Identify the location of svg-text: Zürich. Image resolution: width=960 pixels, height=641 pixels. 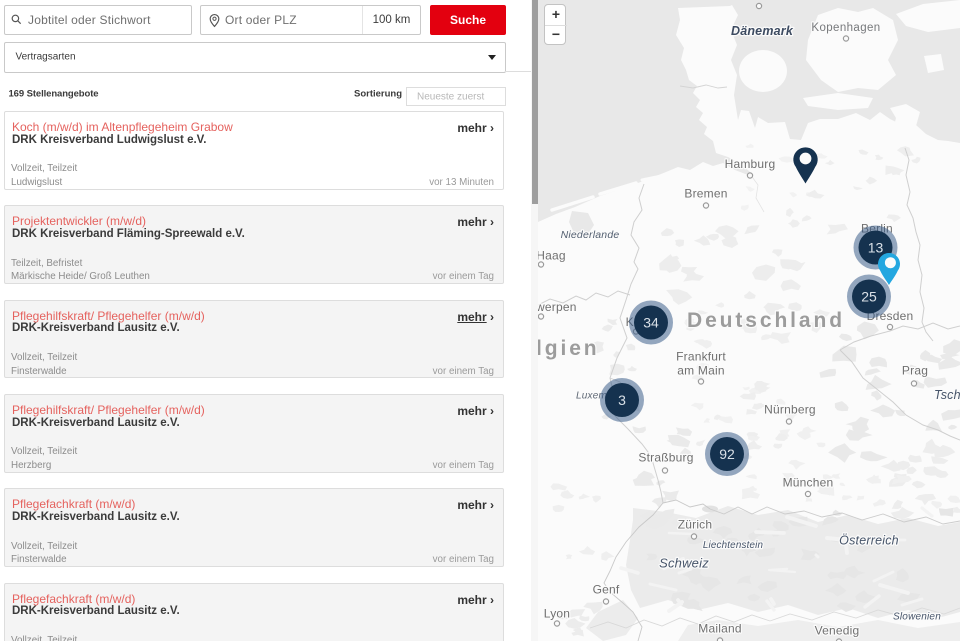
(695, 525).